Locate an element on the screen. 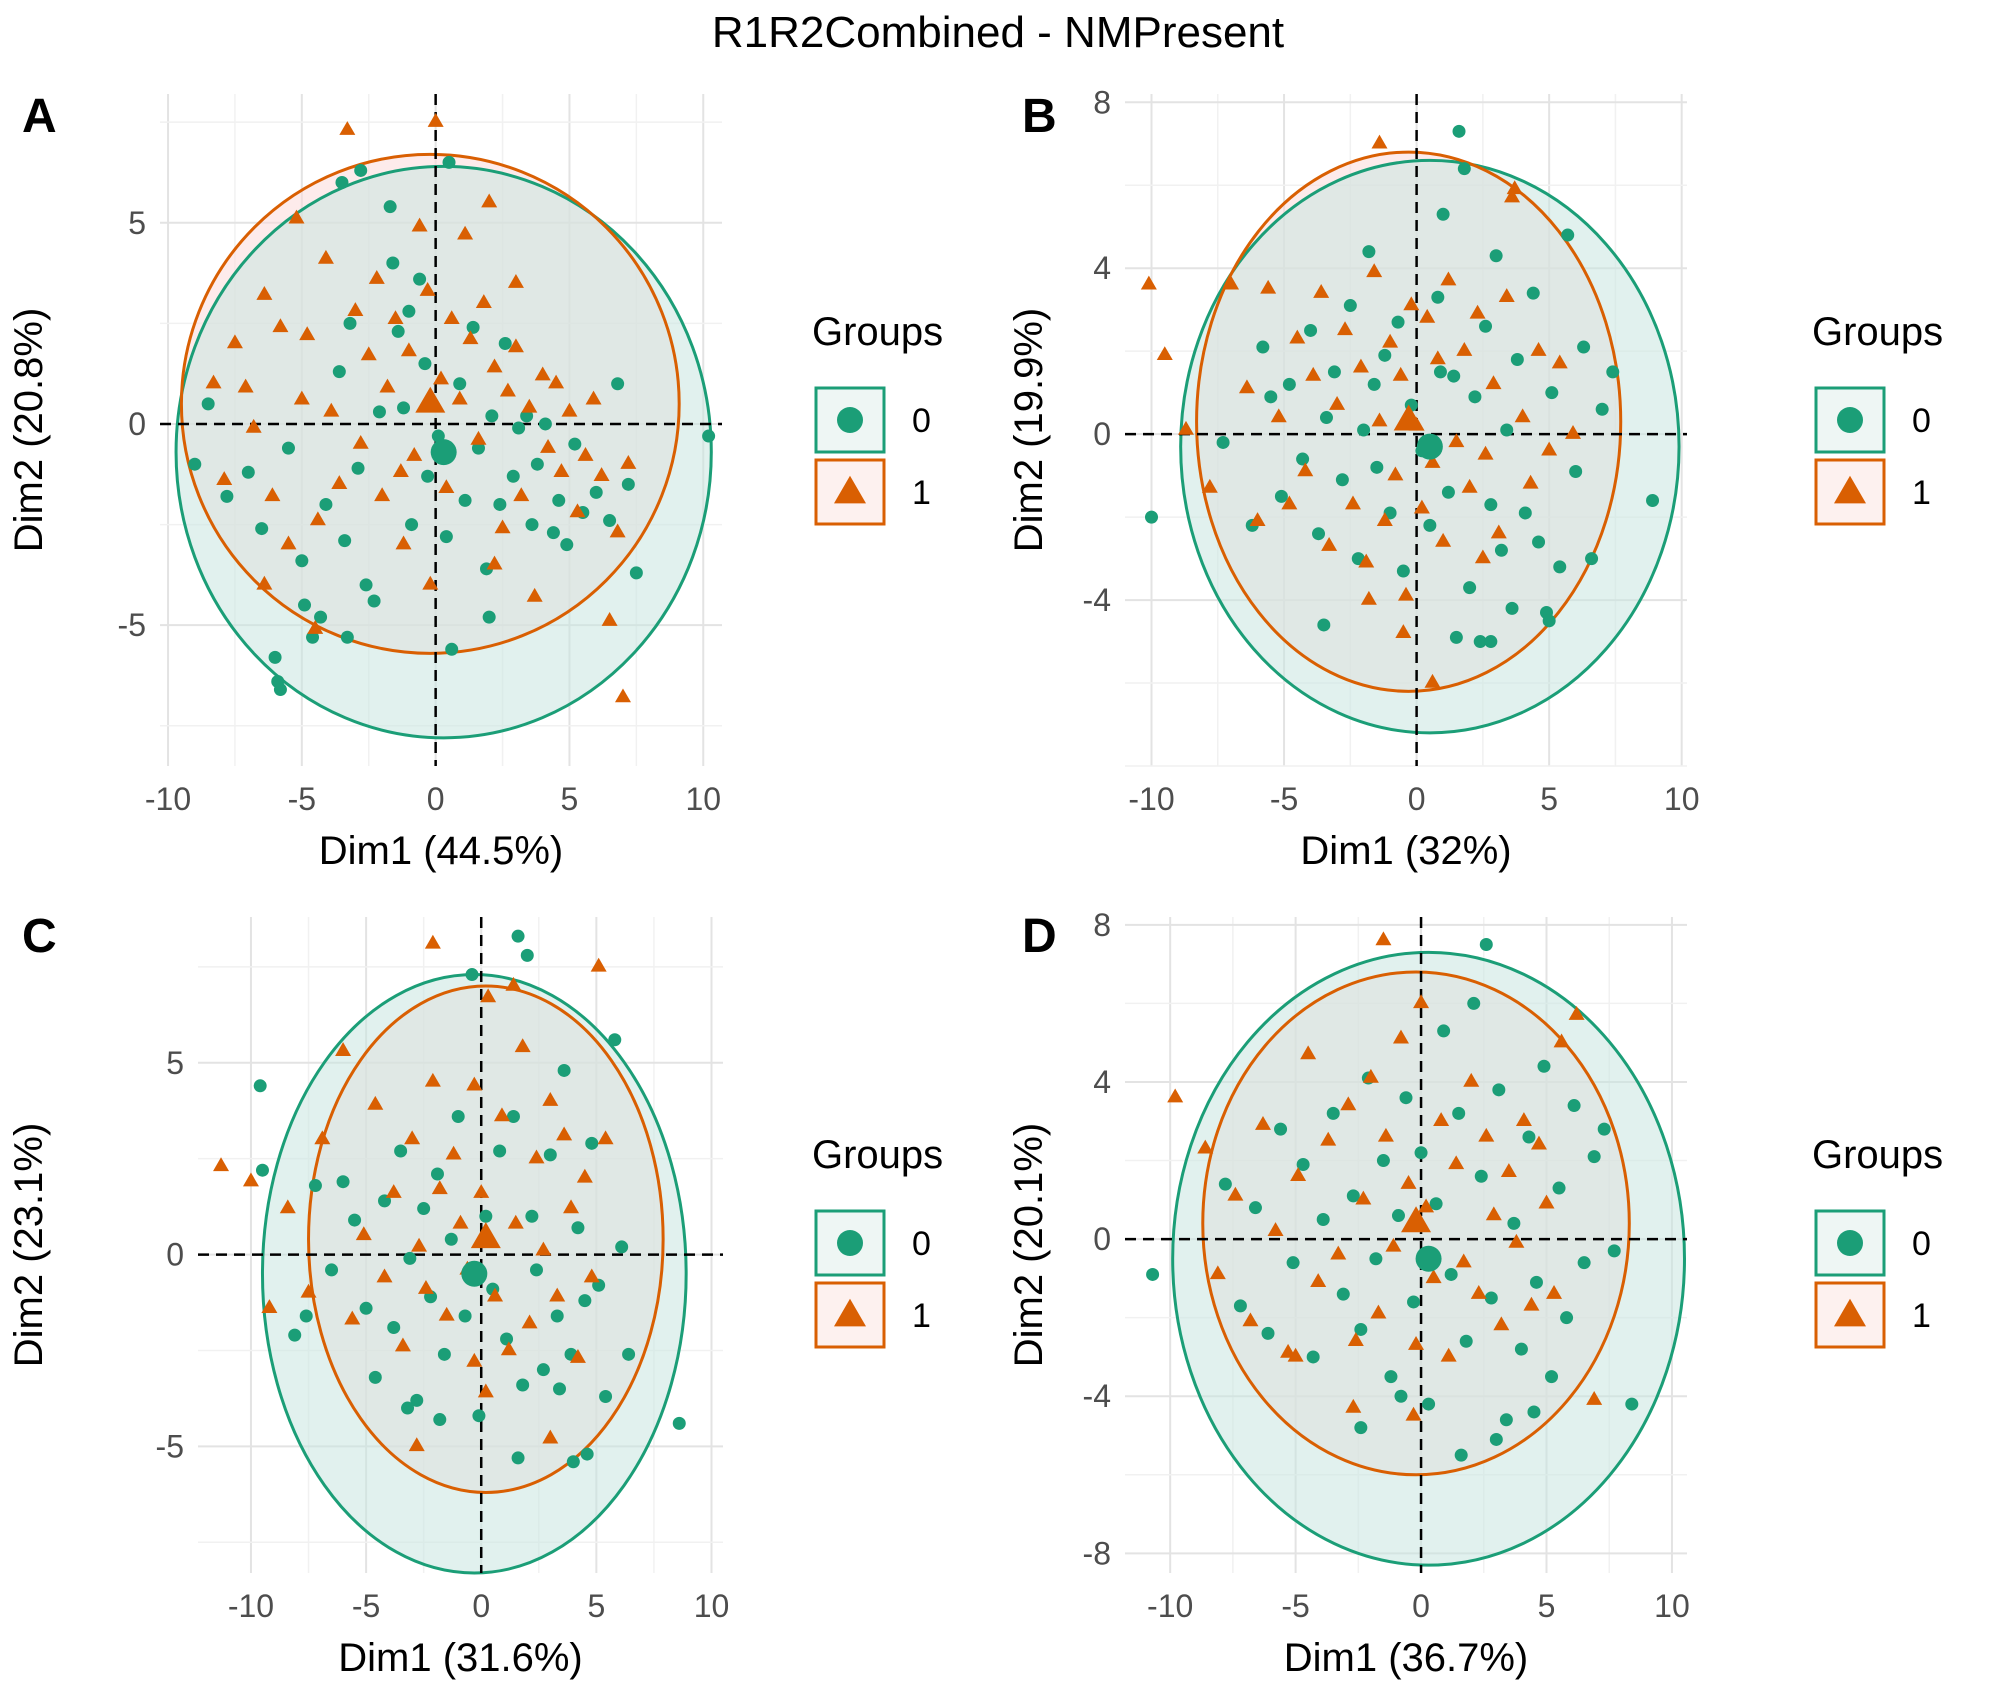  y-axis-title: Dim2 (20.8%) is located at coordinates (29, 430).